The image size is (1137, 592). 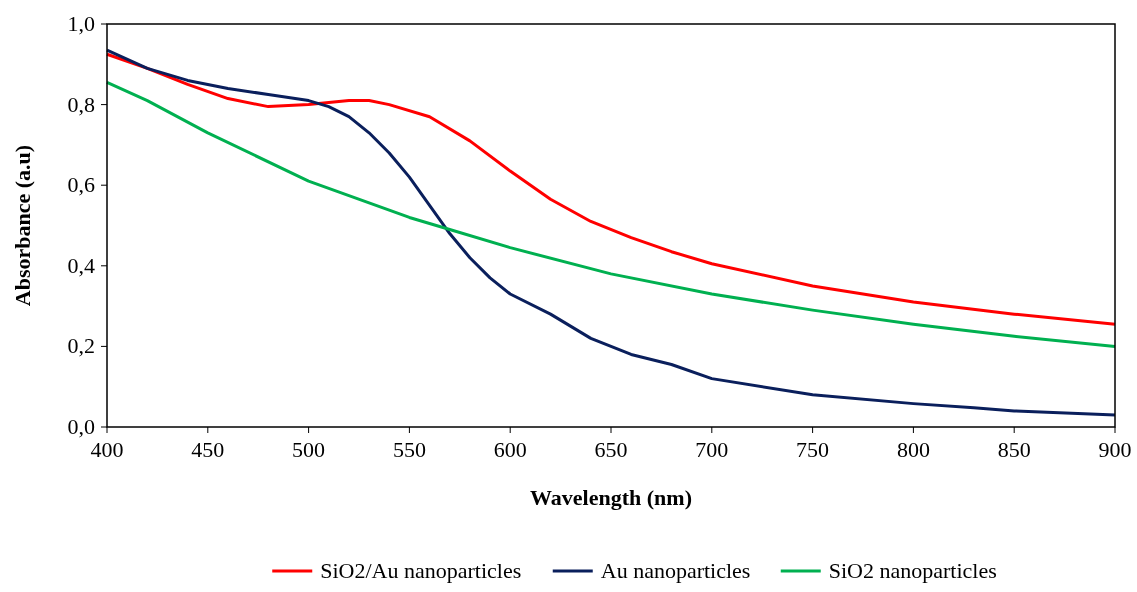 What do you see at coordinates (421, 570) in the screenshot?
I see `legend-label: SiO2/Au nanoparticles` at bounding box center [421, 570].